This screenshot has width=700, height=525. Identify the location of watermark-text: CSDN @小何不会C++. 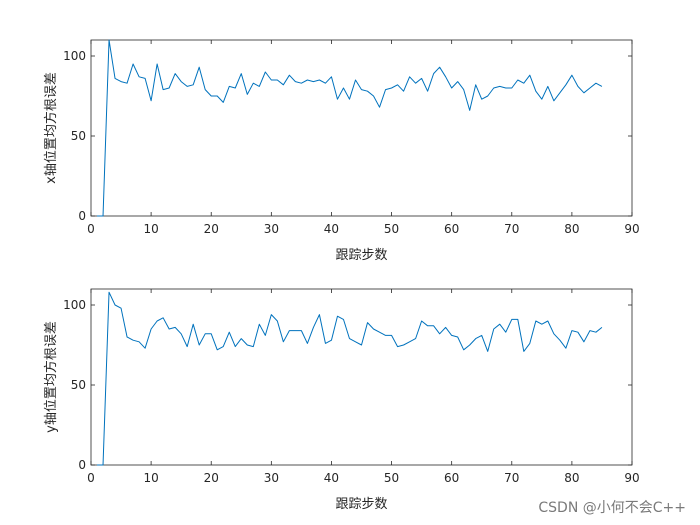
(612, 508).